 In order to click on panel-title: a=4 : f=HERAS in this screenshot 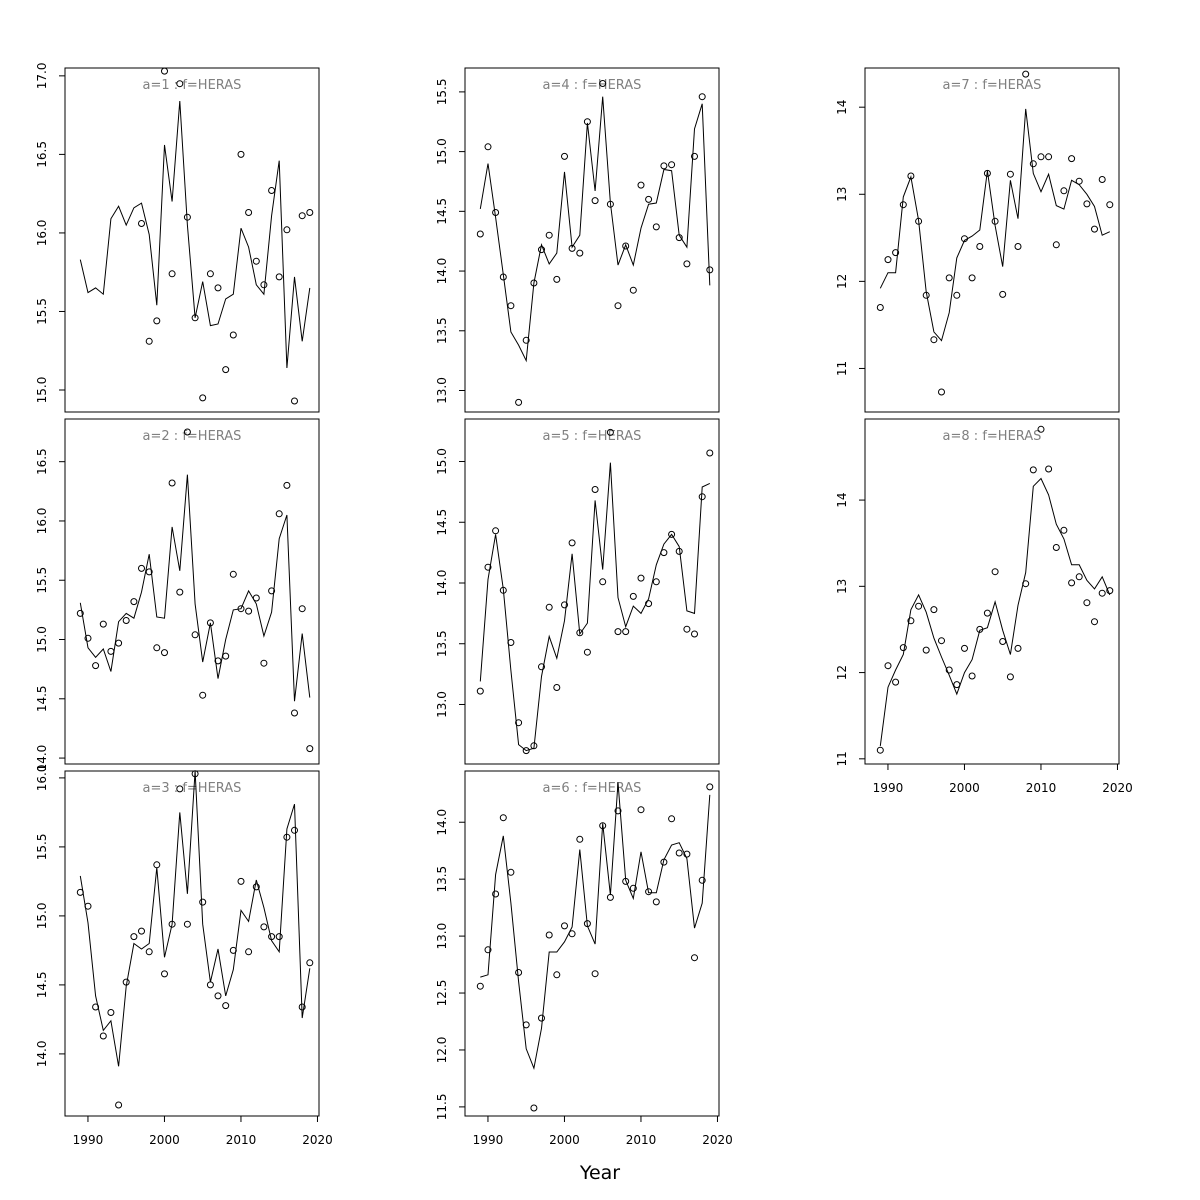, I will do `click(592, 85)`.